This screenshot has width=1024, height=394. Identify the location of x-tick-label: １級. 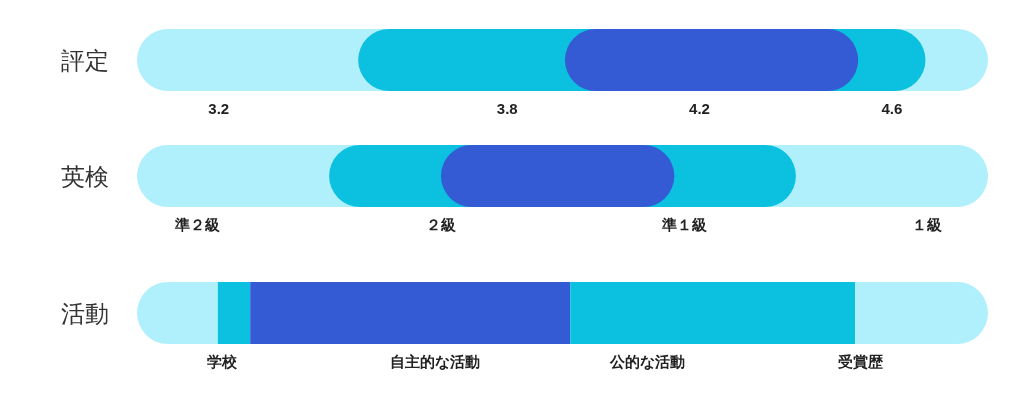
(928, 224).